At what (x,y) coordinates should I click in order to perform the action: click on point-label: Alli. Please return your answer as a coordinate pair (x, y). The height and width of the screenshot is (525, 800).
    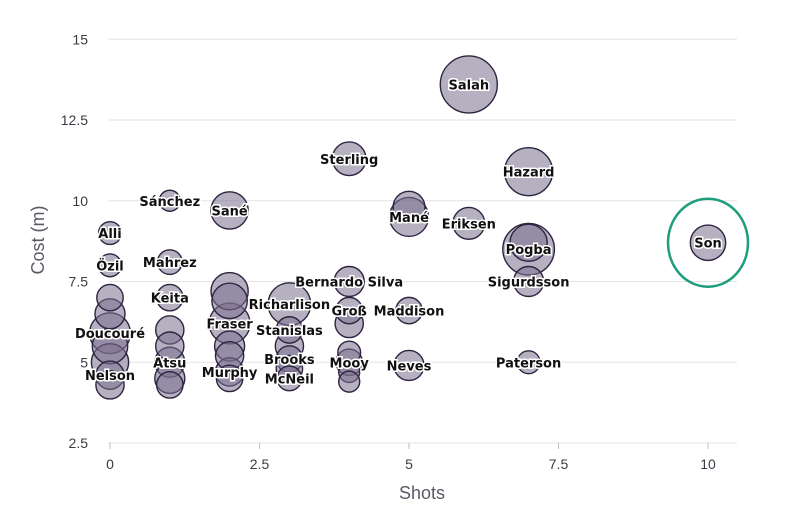
    Looking at the image, I should click on (109, 234).